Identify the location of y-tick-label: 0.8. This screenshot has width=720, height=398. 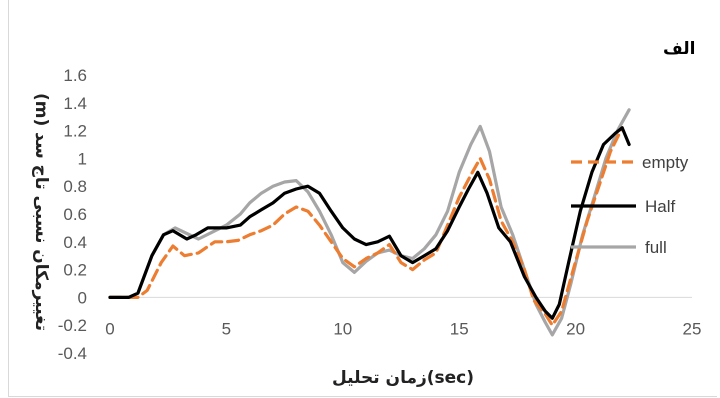
(75, 186).